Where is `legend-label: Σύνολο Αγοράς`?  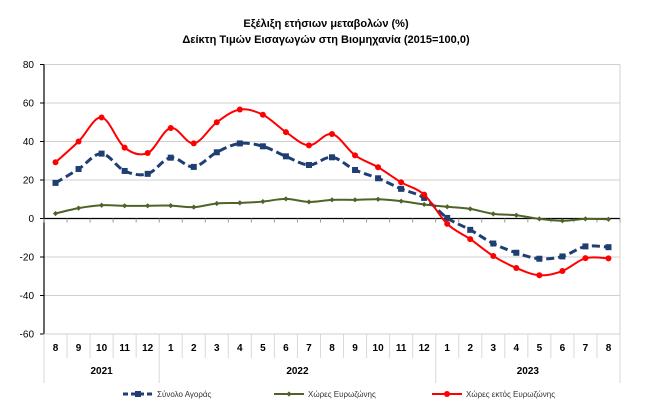
legend-label: Σύνολο Αγοράς is located at coordinates (184, 394).